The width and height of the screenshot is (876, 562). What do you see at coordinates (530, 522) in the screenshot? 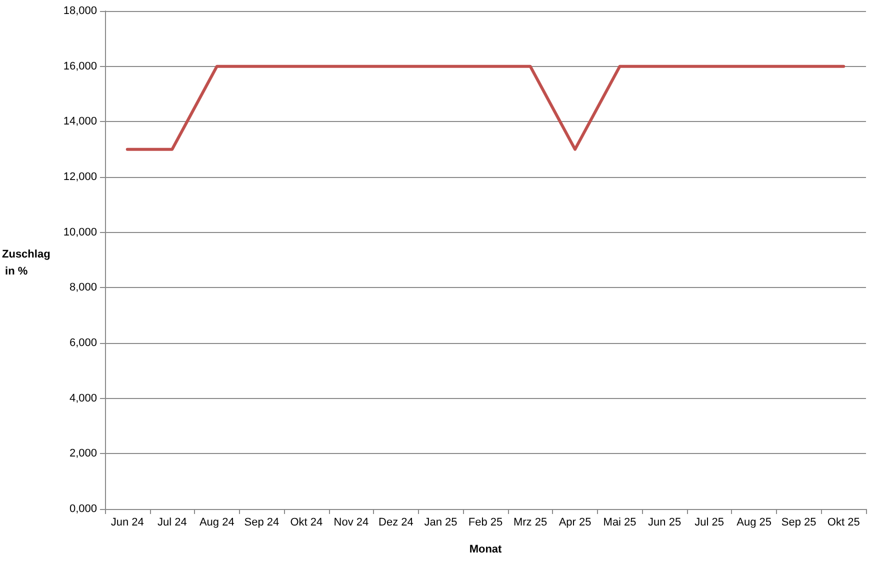
I see `x-tick-label: Mrz 25` at bounding box center [530, 522].